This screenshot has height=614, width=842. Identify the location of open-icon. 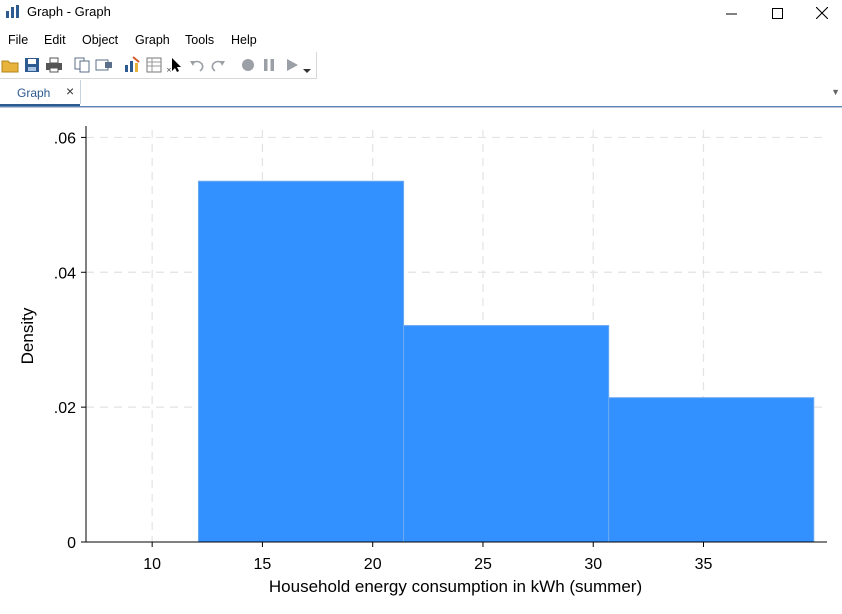
(10, 65).